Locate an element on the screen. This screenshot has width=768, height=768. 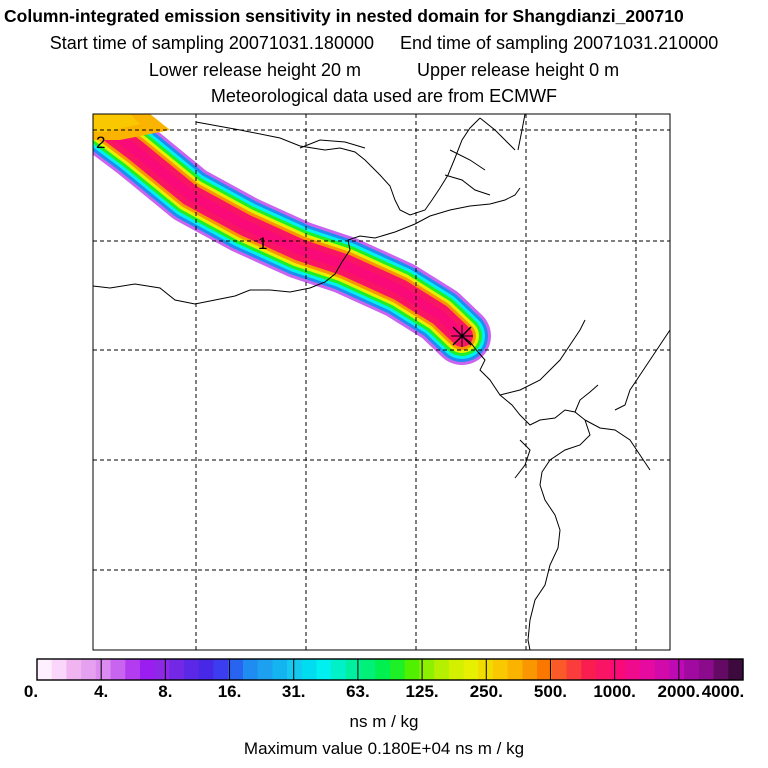
colorbar-tick-label: 31. is located at coordinates (293, 691).